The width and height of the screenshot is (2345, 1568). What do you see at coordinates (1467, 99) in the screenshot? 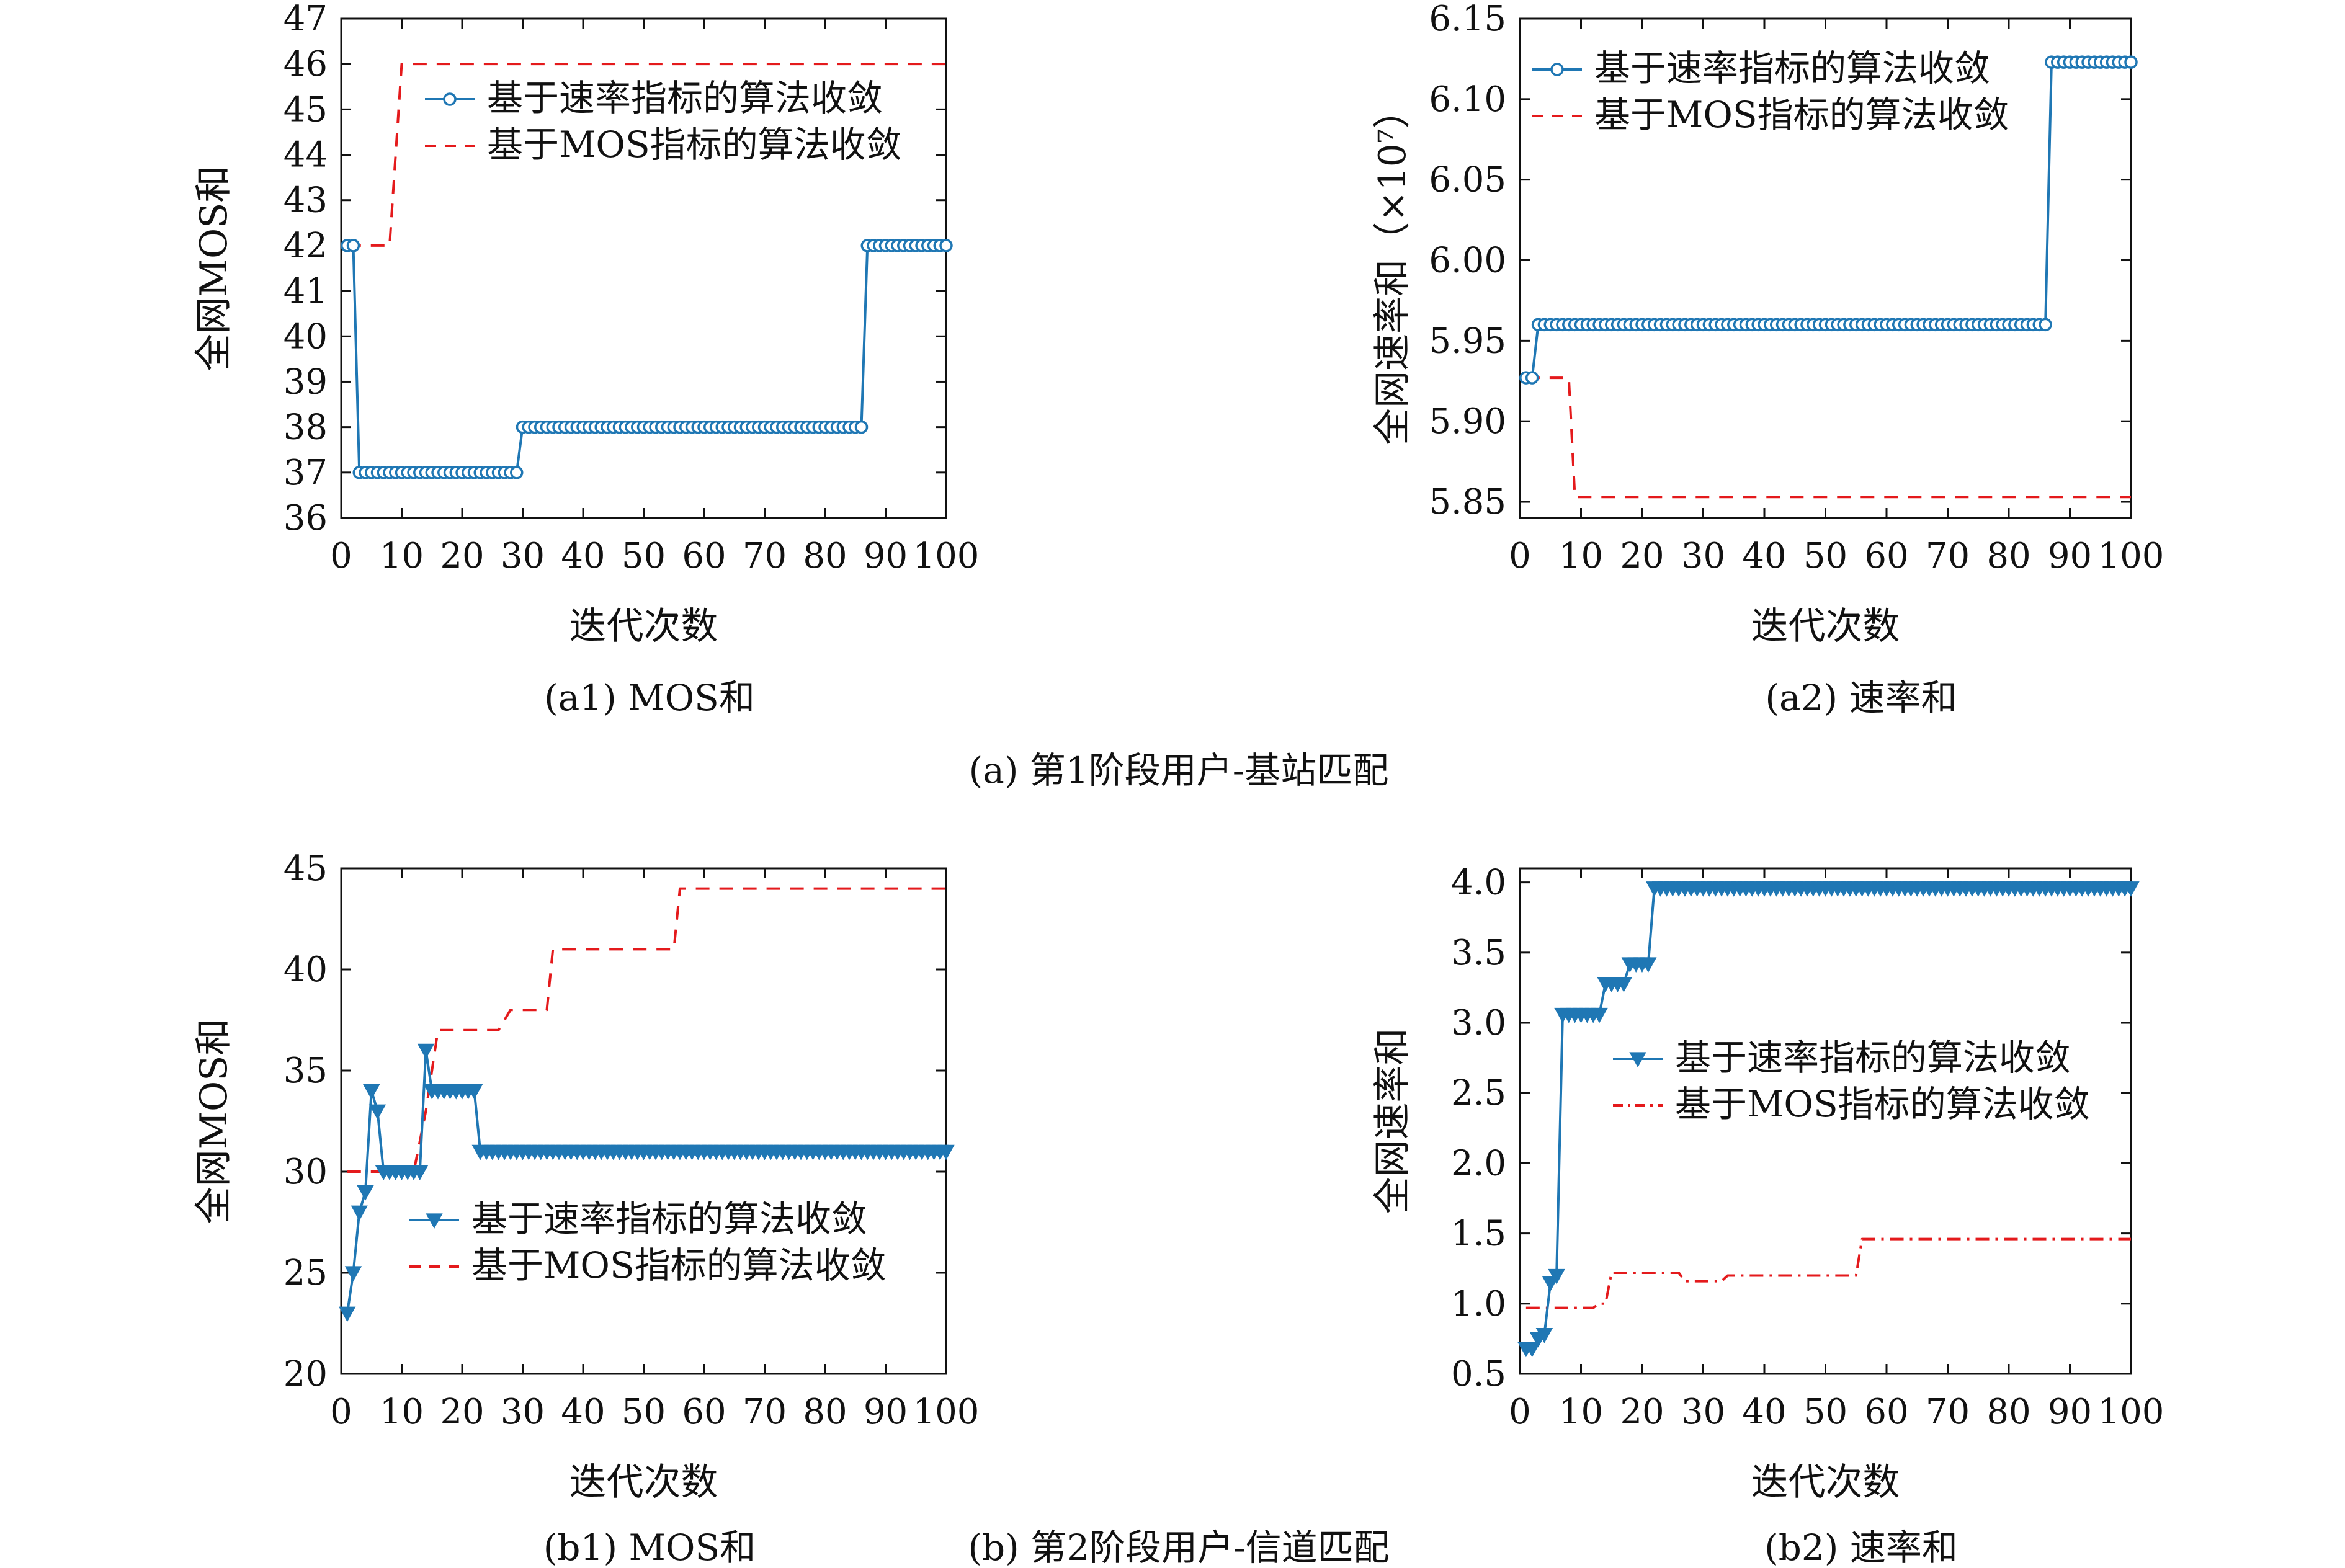
I see `y-tick-label: 6.10` at bounding box center [1467, 99].